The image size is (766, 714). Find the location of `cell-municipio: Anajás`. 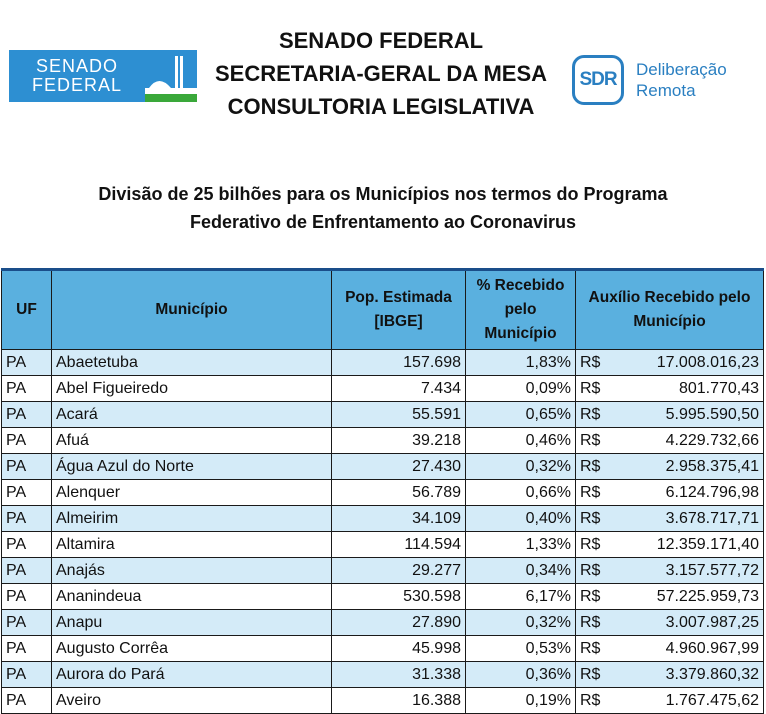

cell-municipio: Anajás is located at coordinates (191, 570).